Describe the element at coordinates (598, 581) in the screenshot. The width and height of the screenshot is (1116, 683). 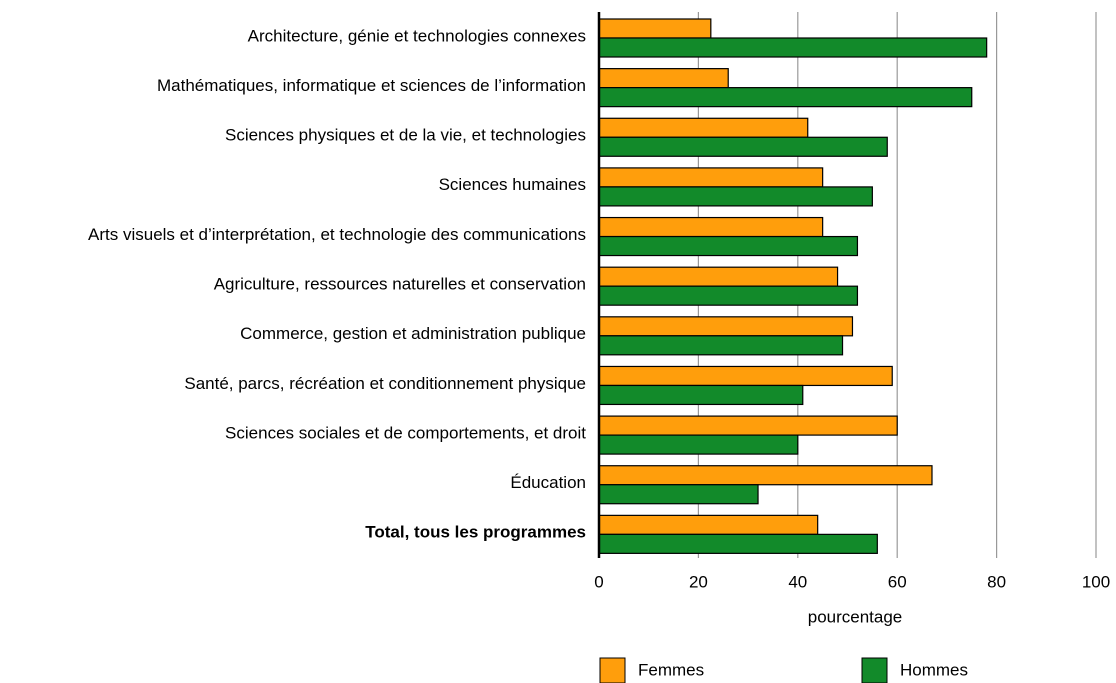
I see `x-tick-label: 0` at that location.